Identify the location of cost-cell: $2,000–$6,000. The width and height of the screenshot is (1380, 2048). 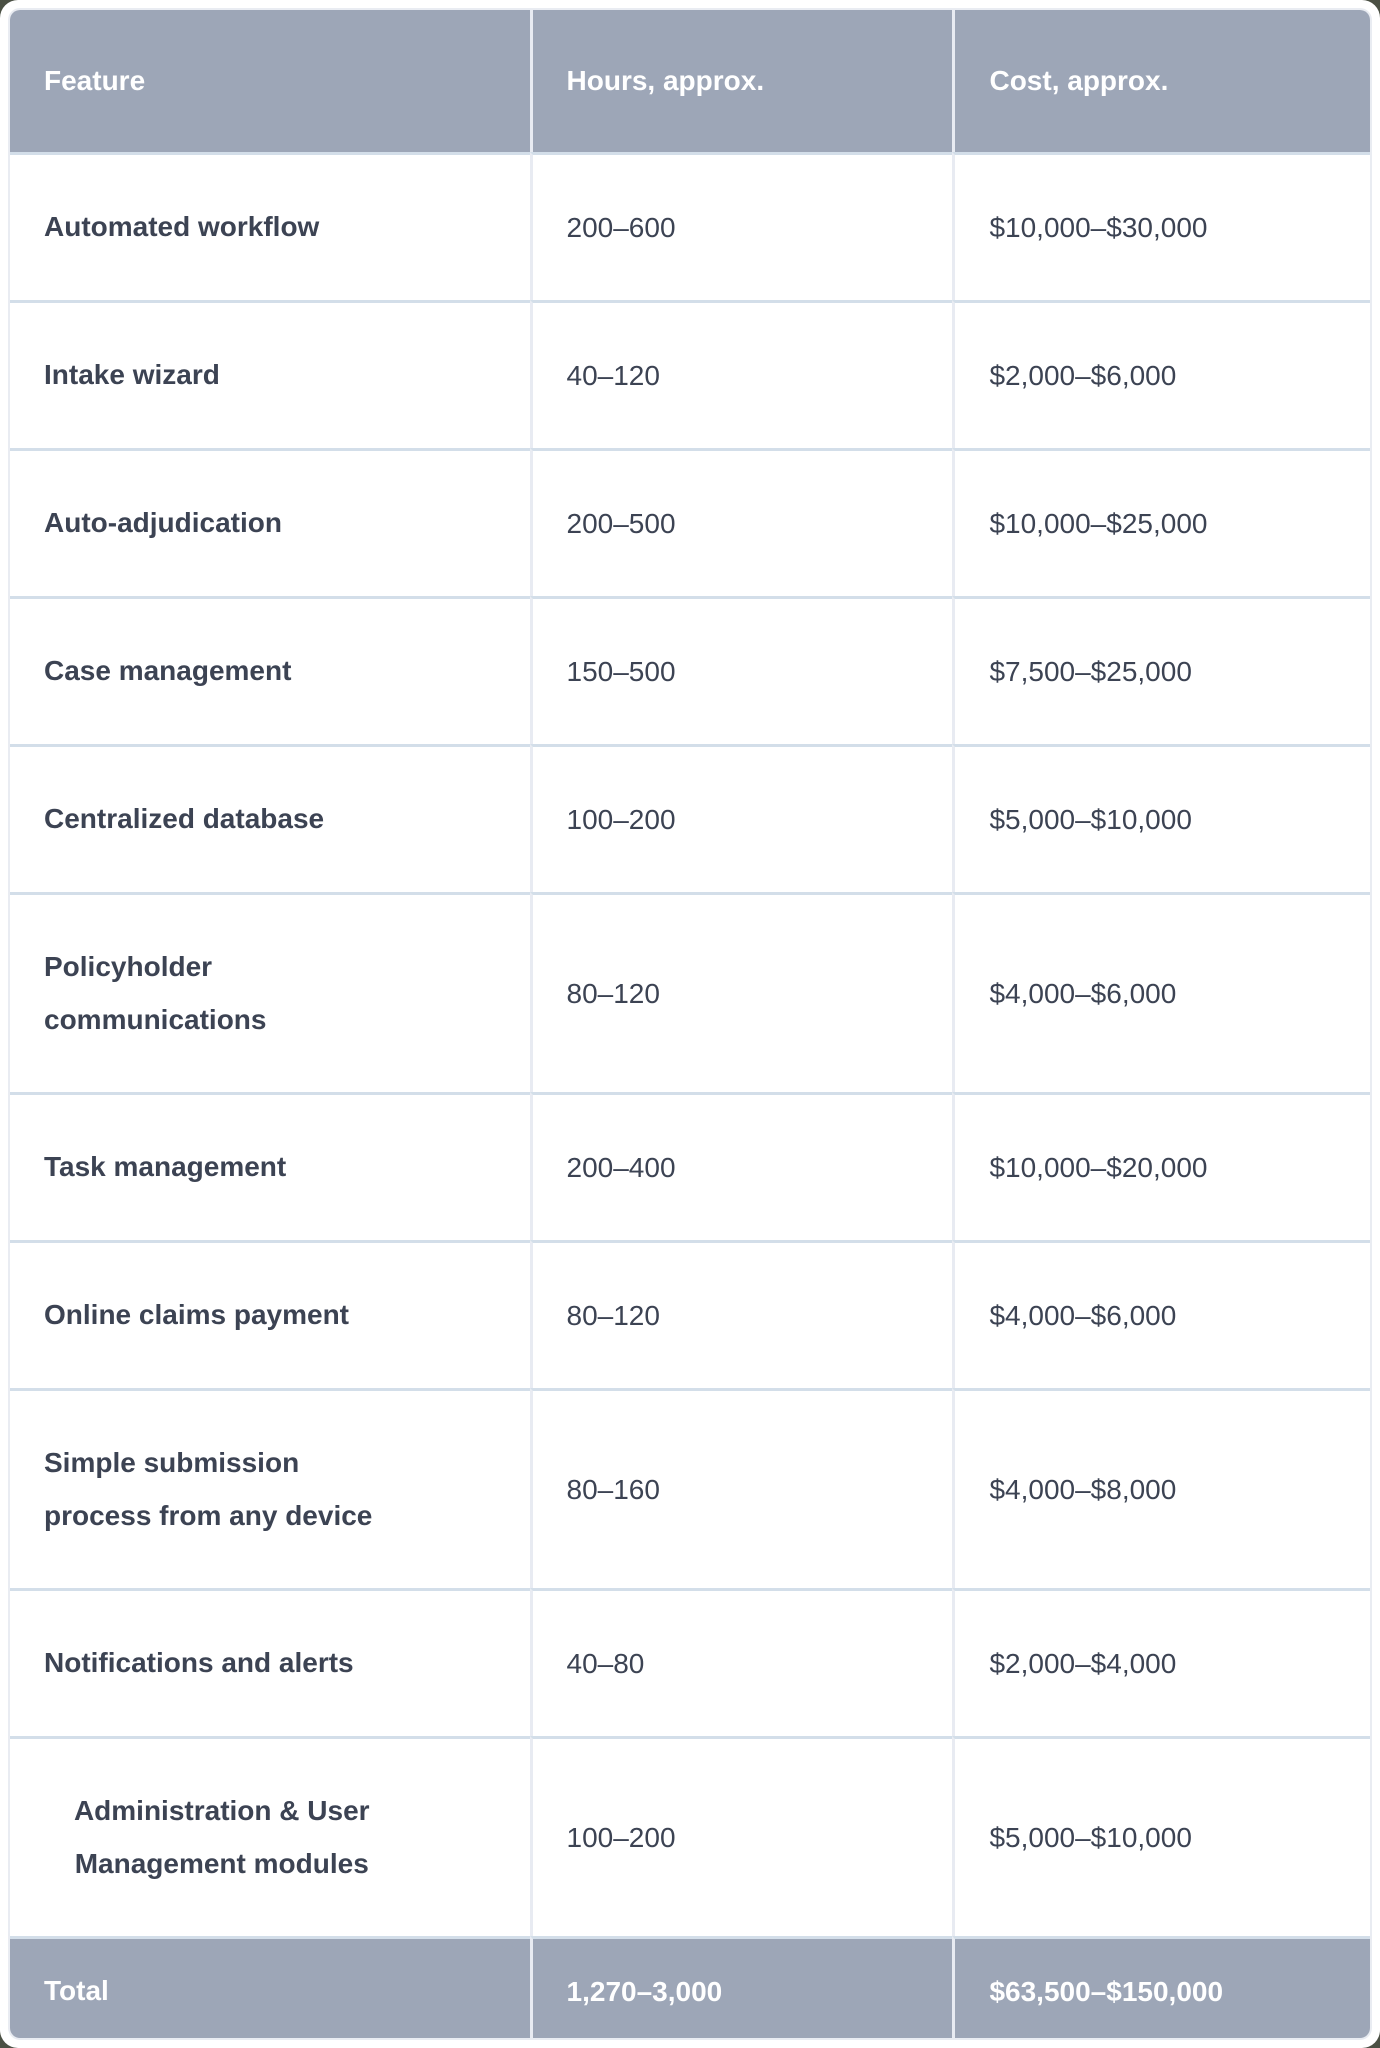
(1161, 374).